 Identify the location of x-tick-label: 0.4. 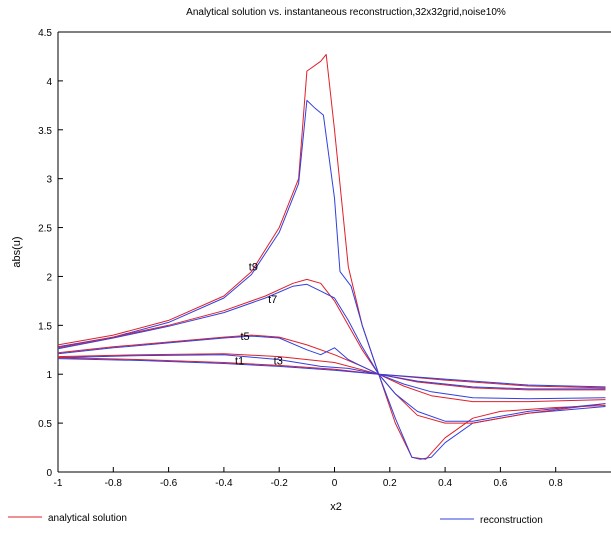
(445, 483).